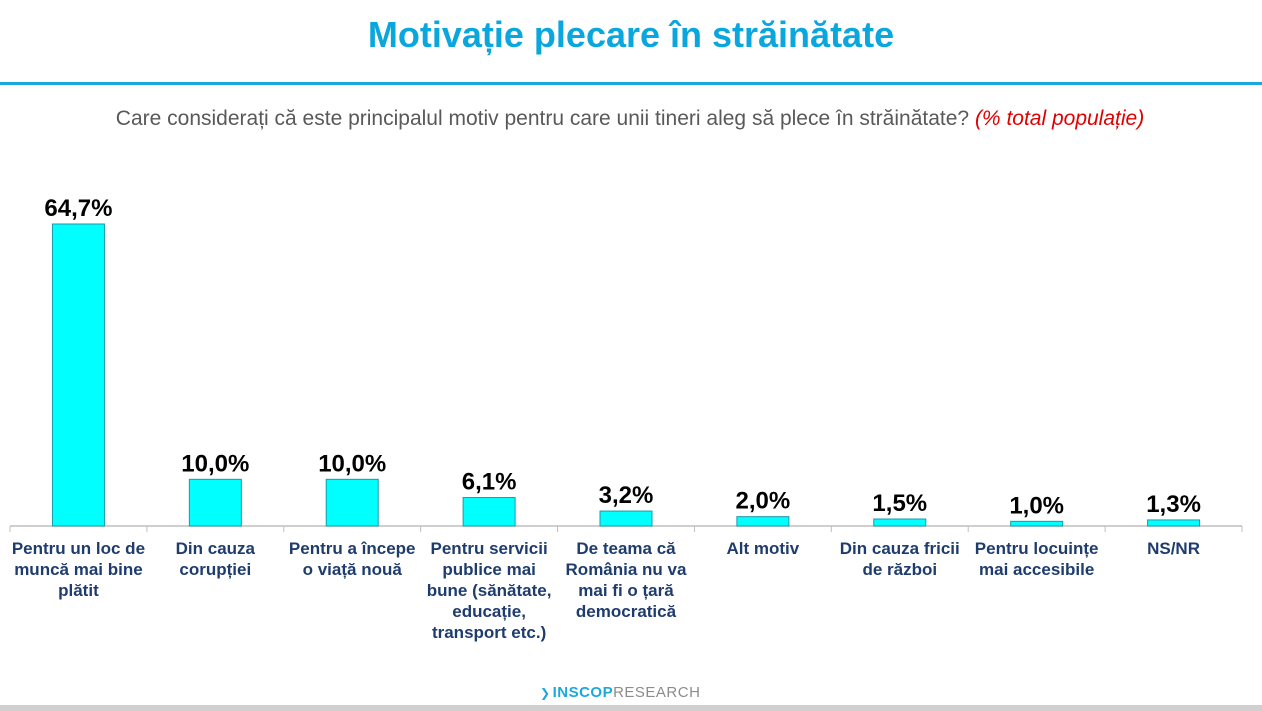  I want to click on logo-mark-icon: ❯, so click(545, 693).